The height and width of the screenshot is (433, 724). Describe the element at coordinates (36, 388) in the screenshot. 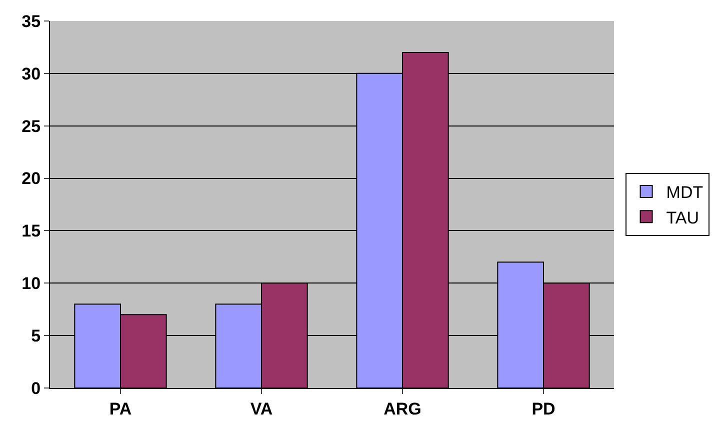

I see `y-tick-label: 0` at that location.